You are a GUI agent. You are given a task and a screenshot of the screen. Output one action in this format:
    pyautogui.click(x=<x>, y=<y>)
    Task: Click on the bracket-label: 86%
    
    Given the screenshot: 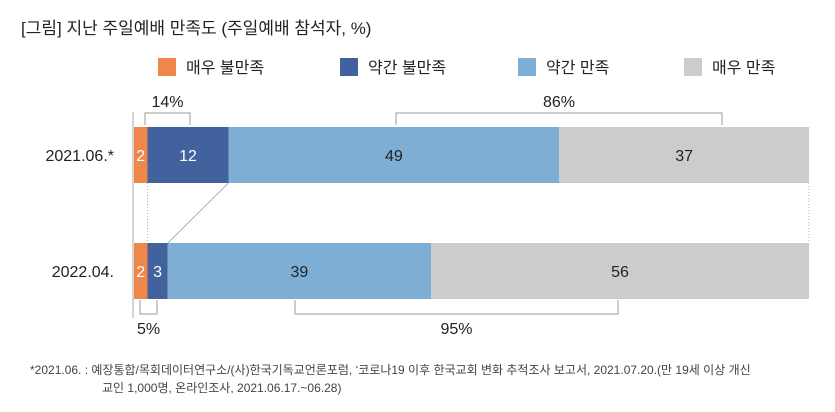 What is the action you would take?
    pyautogui.click(x=559, y=102)
    